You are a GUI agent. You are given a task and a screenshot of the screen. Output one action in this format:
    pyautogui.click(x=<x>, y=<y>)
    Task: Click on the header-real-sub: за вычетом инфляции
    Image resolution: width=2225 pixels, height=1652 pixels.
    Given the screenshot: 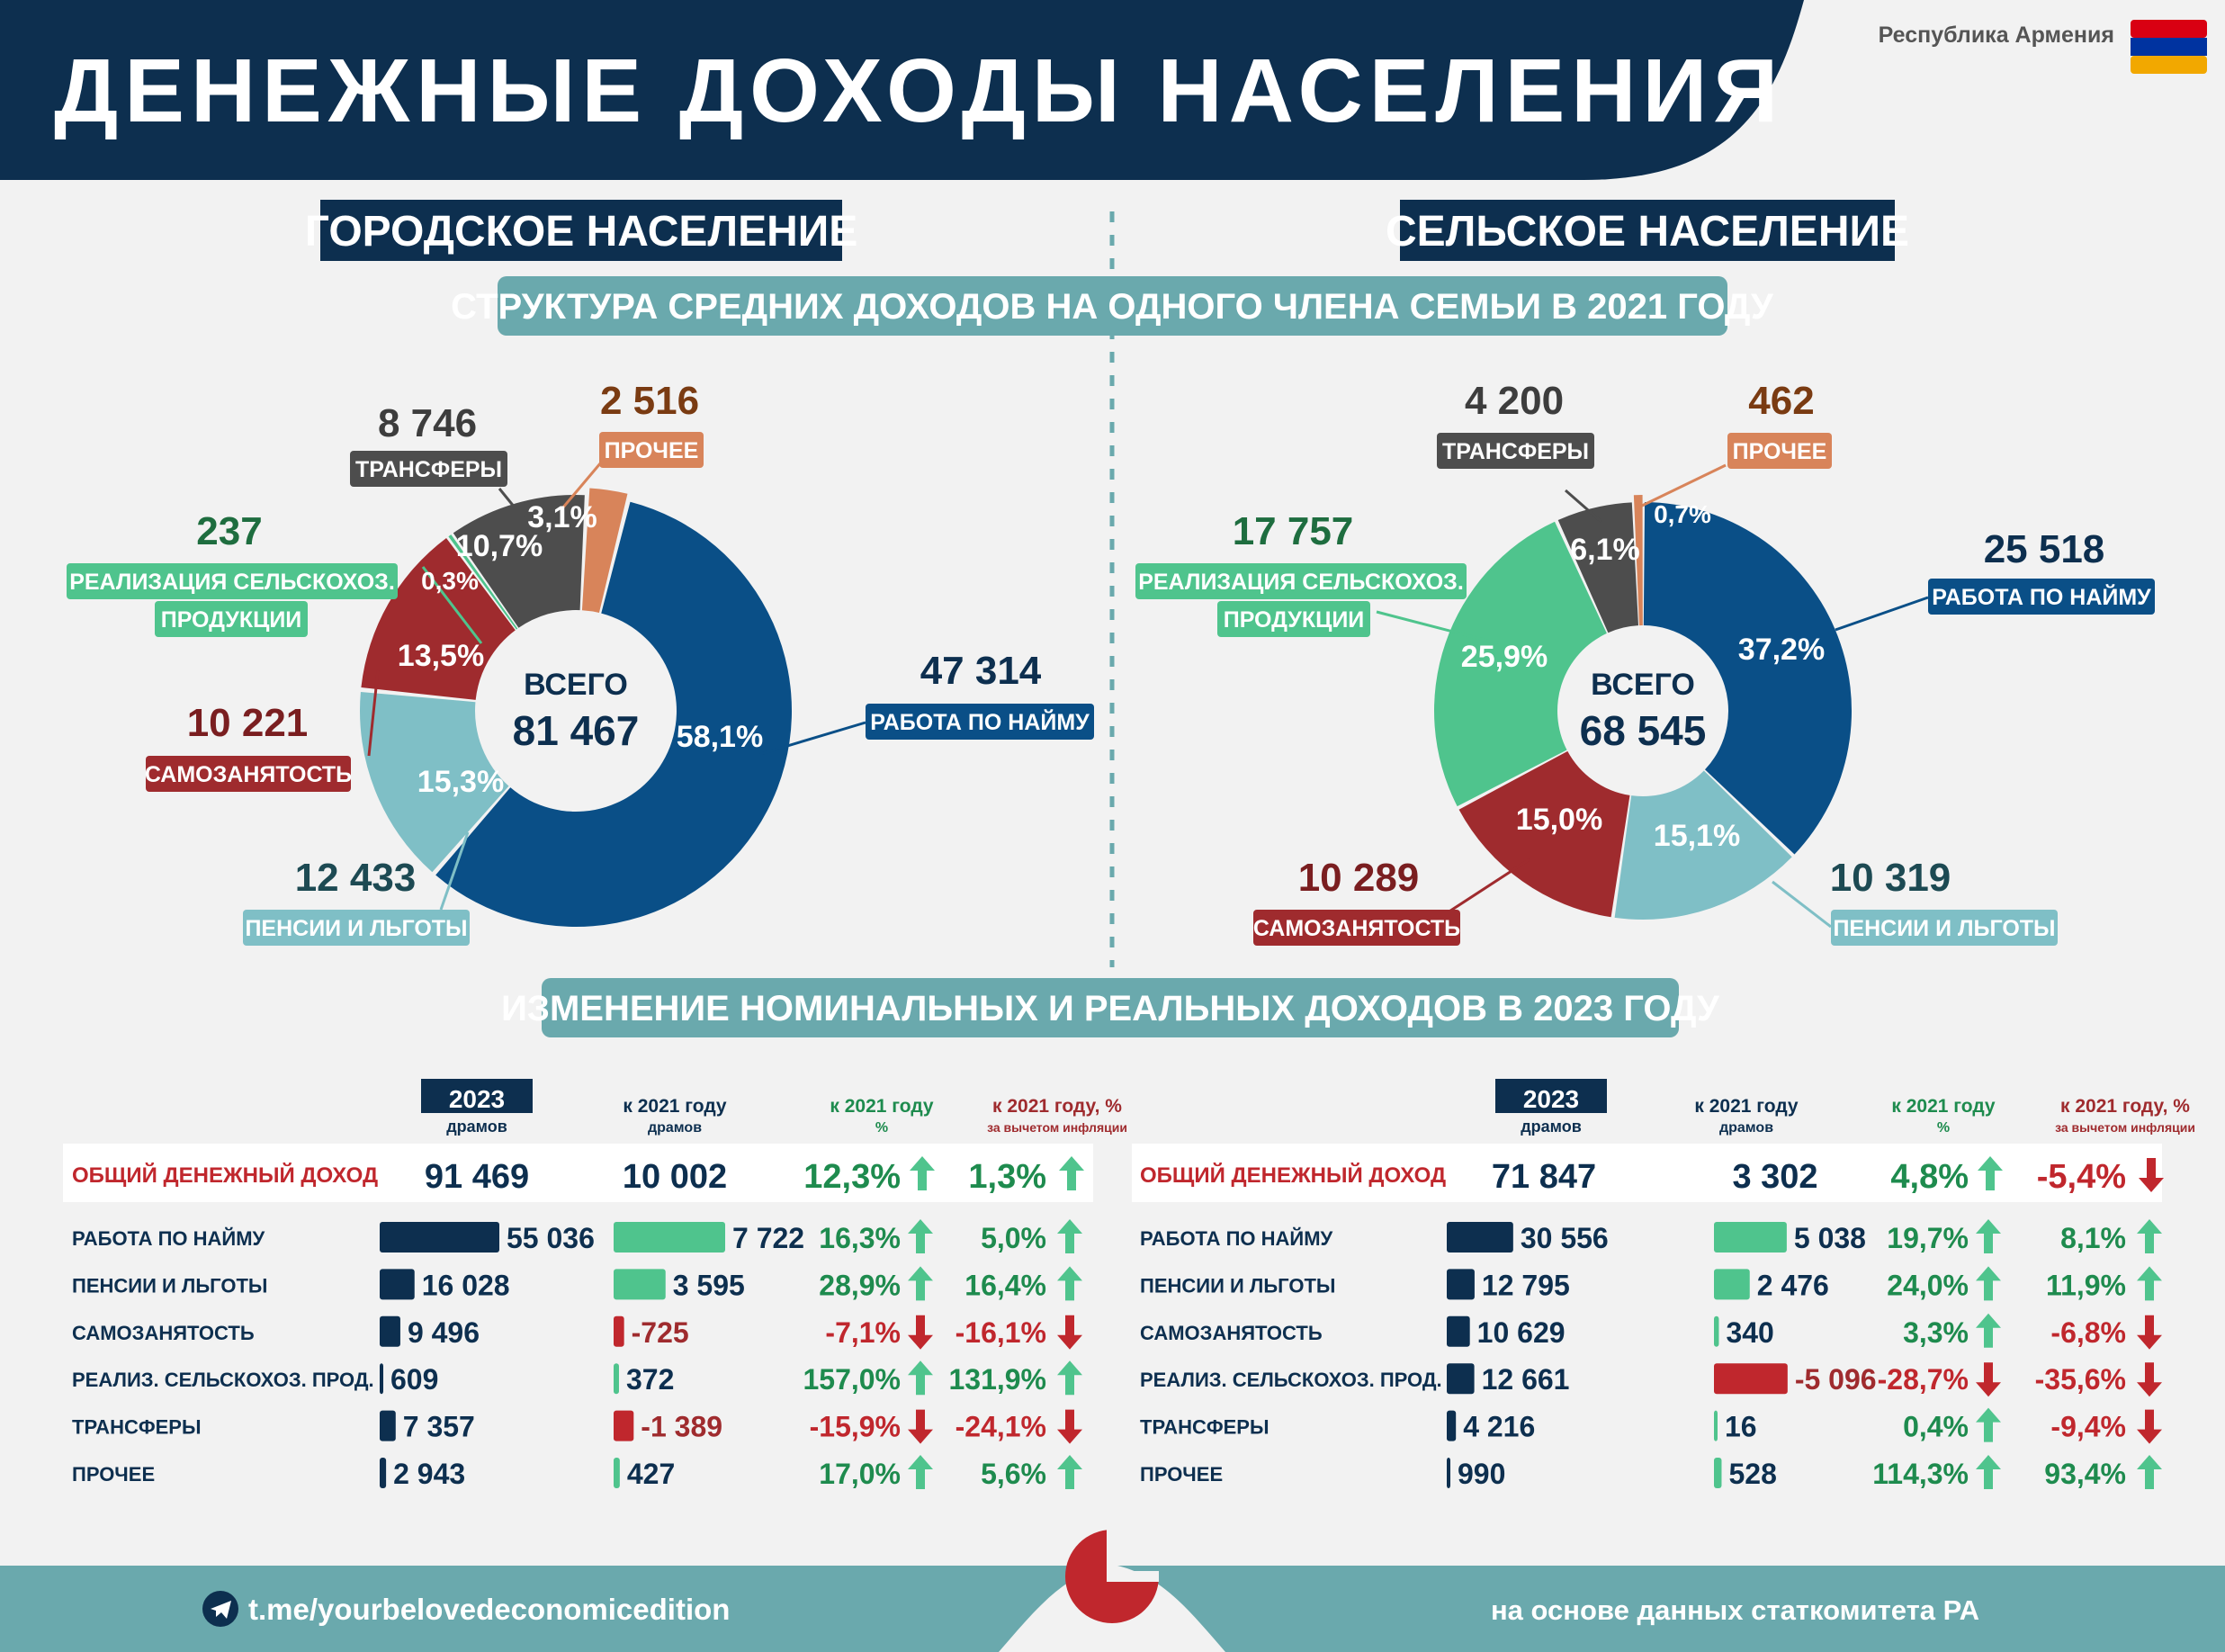 What is the action you would take?
    pyautogui.click(x=1057, y=1127)
    